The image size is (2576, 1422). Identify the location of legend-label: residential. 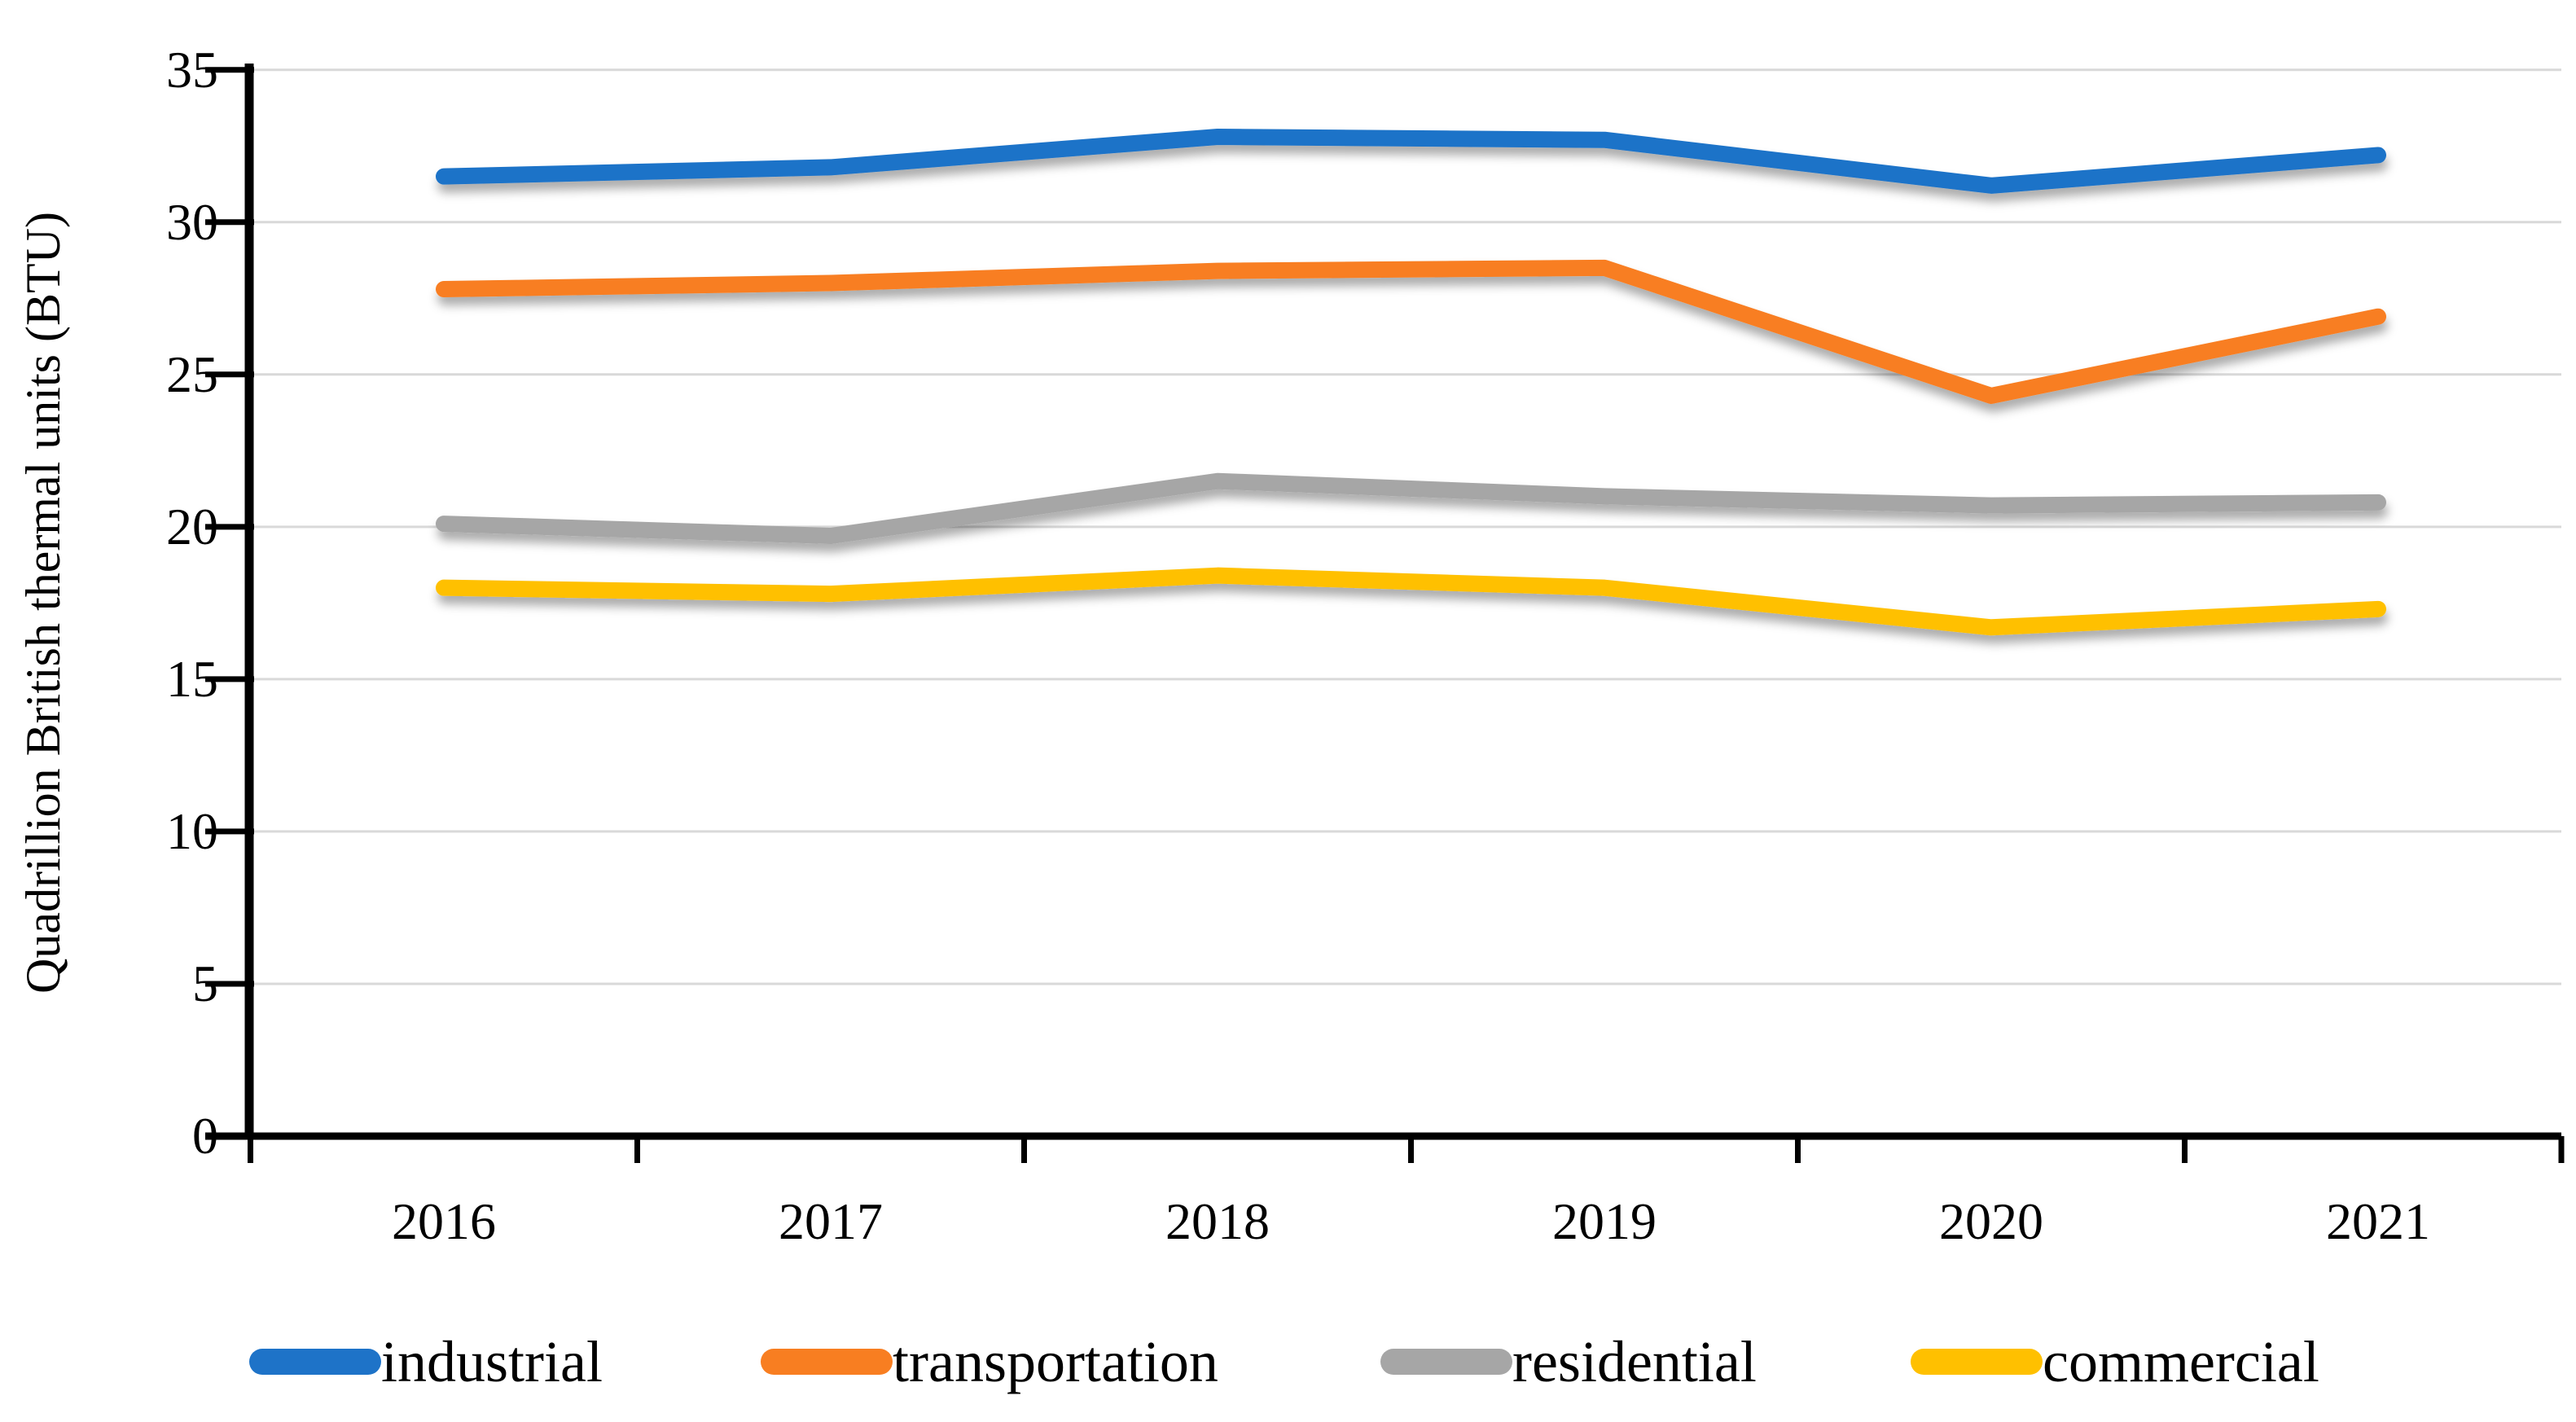
(1634, 1361).